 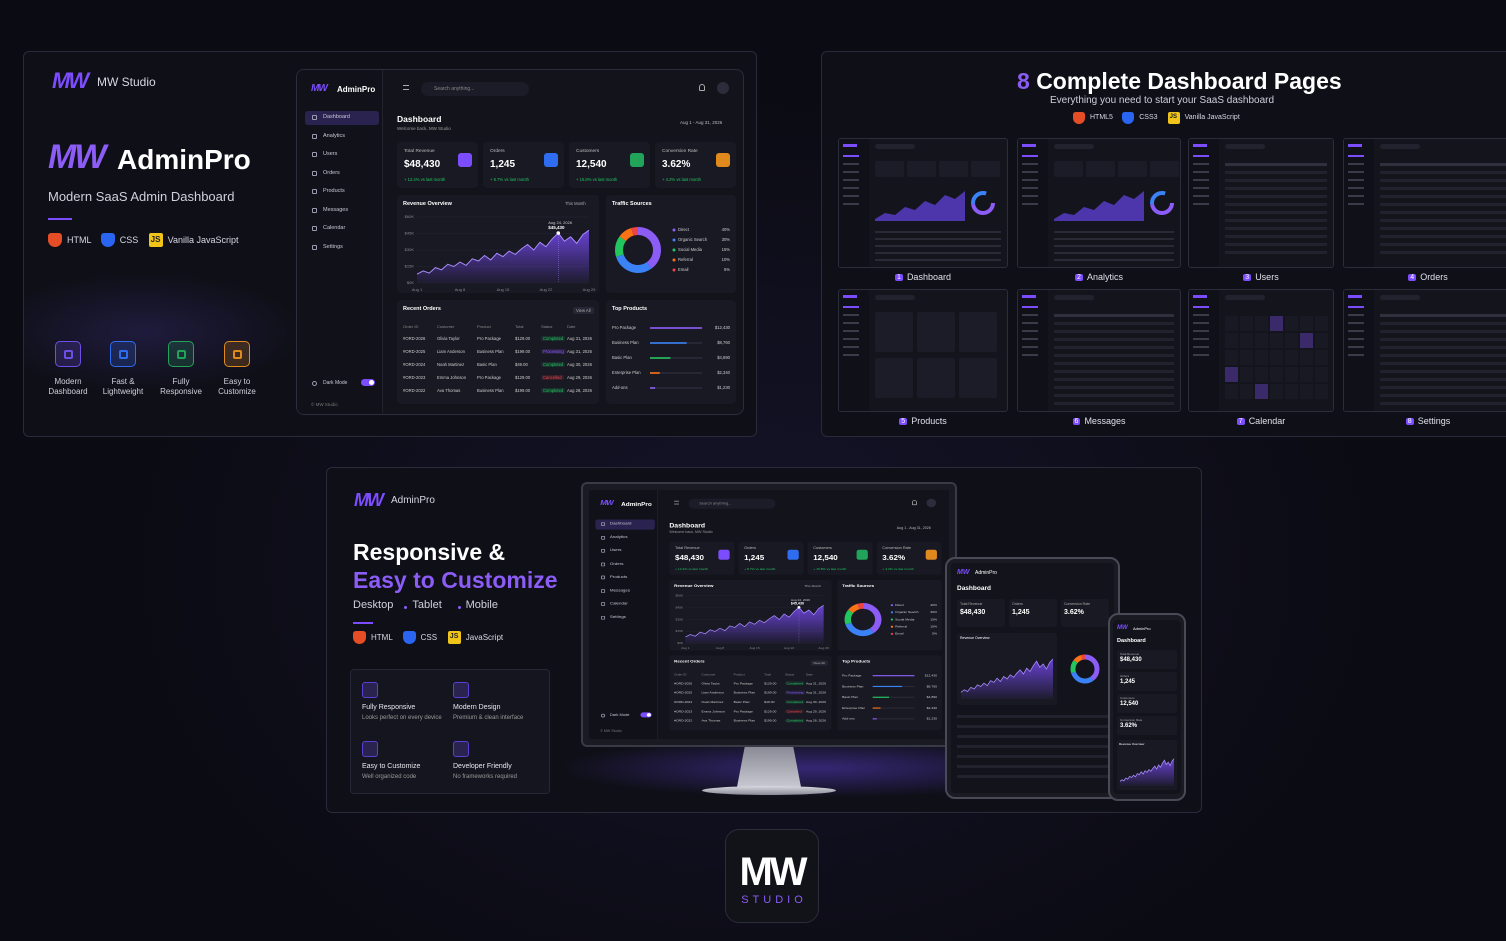 What do you see at coordinates (414, 390) in the screenshot?
I see `order-cell: #ORD-2022` at bounding box center [414, 390].